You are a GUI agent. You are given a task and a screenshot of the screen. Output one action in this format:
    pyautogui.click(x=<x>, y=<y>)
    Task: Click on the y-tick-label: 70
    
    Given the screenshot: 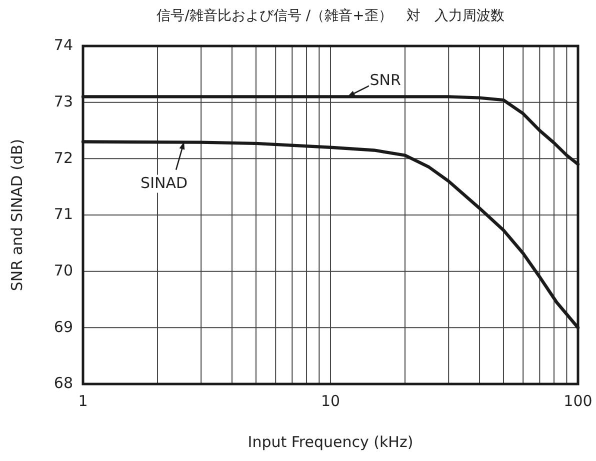 What is the action you would take?
    pyautogui.click(x=63, y=270)
    